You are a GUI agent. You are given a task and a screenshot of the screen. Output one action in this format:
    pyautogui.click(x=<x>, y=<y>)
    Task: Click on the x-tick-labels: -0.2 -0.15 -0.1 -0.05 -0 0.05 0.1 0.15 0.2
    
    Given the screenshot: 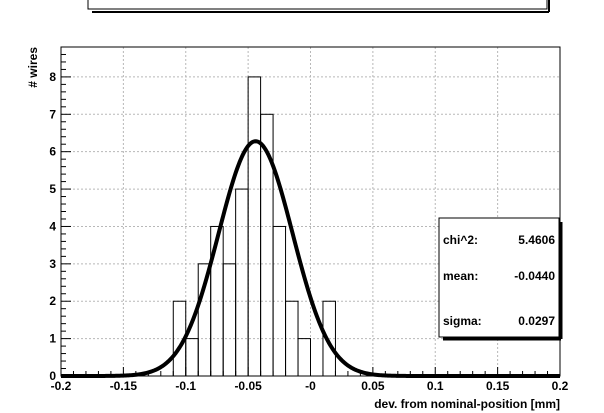 What is the action you would take?
    pyautogui.click(x=310, y=386)
    